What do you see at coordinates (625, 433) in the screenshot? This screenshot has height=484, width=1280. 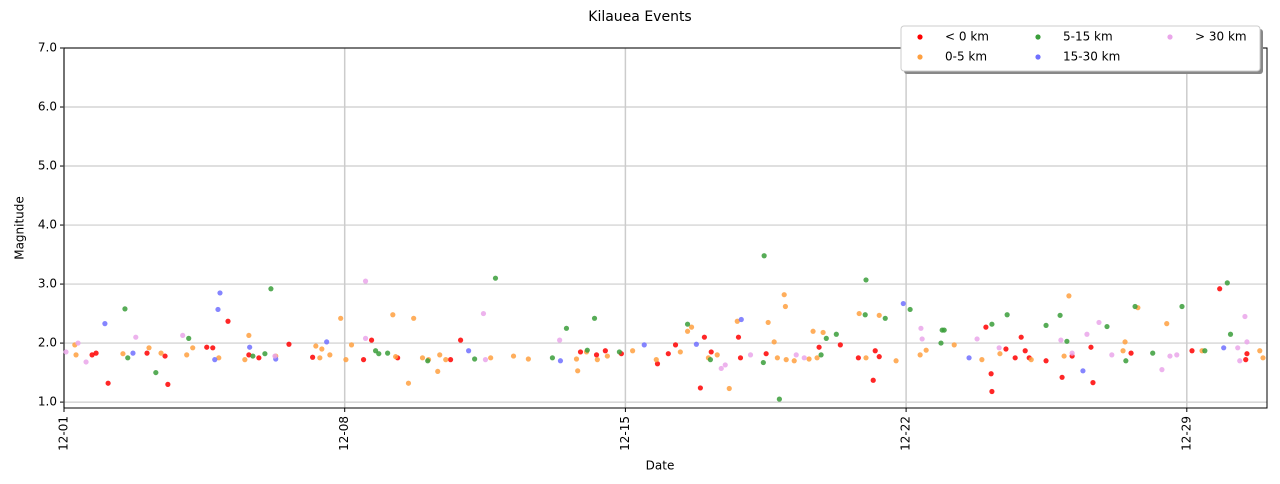 I see `x-tick-label: 12-15` at bounding box center [625, 433].